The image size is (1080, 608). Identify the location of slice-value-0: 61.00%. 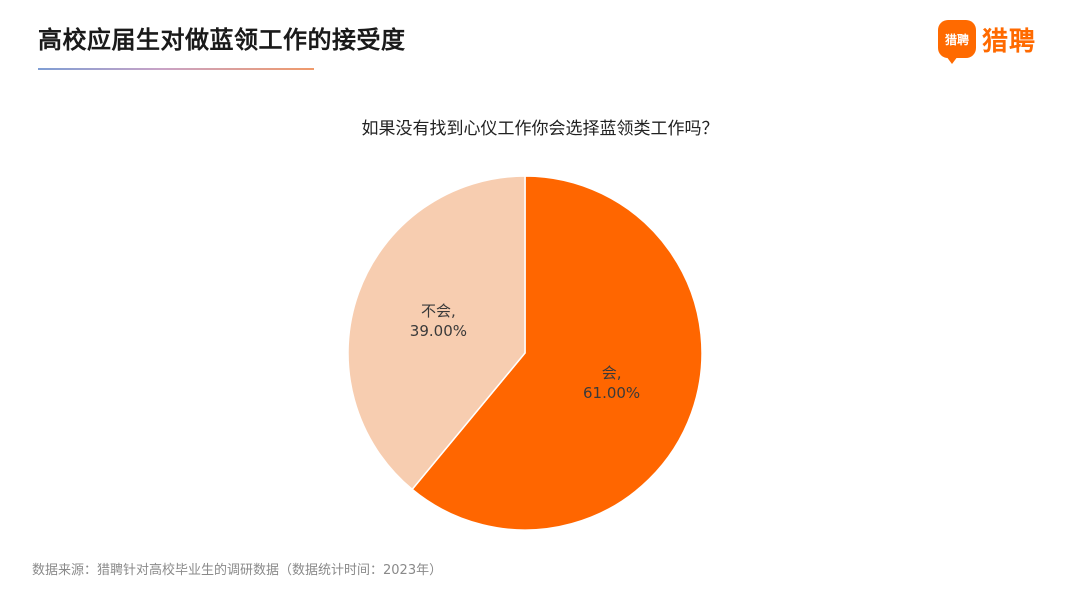
(611, 393).